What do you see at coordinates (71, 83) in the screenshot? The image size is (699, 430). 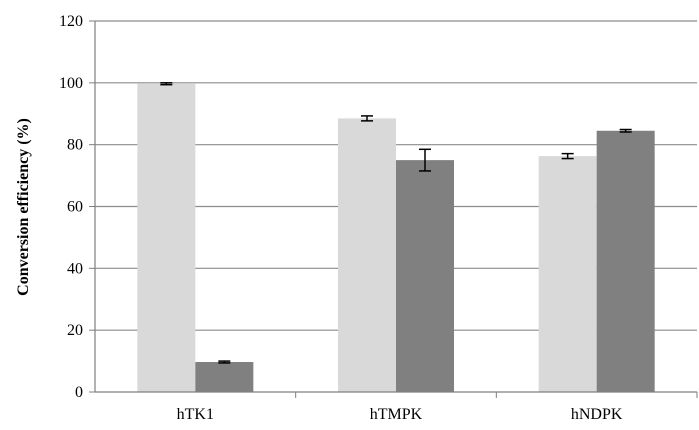 I see `y-tick-label: 100` at bounding box center [71, 83].